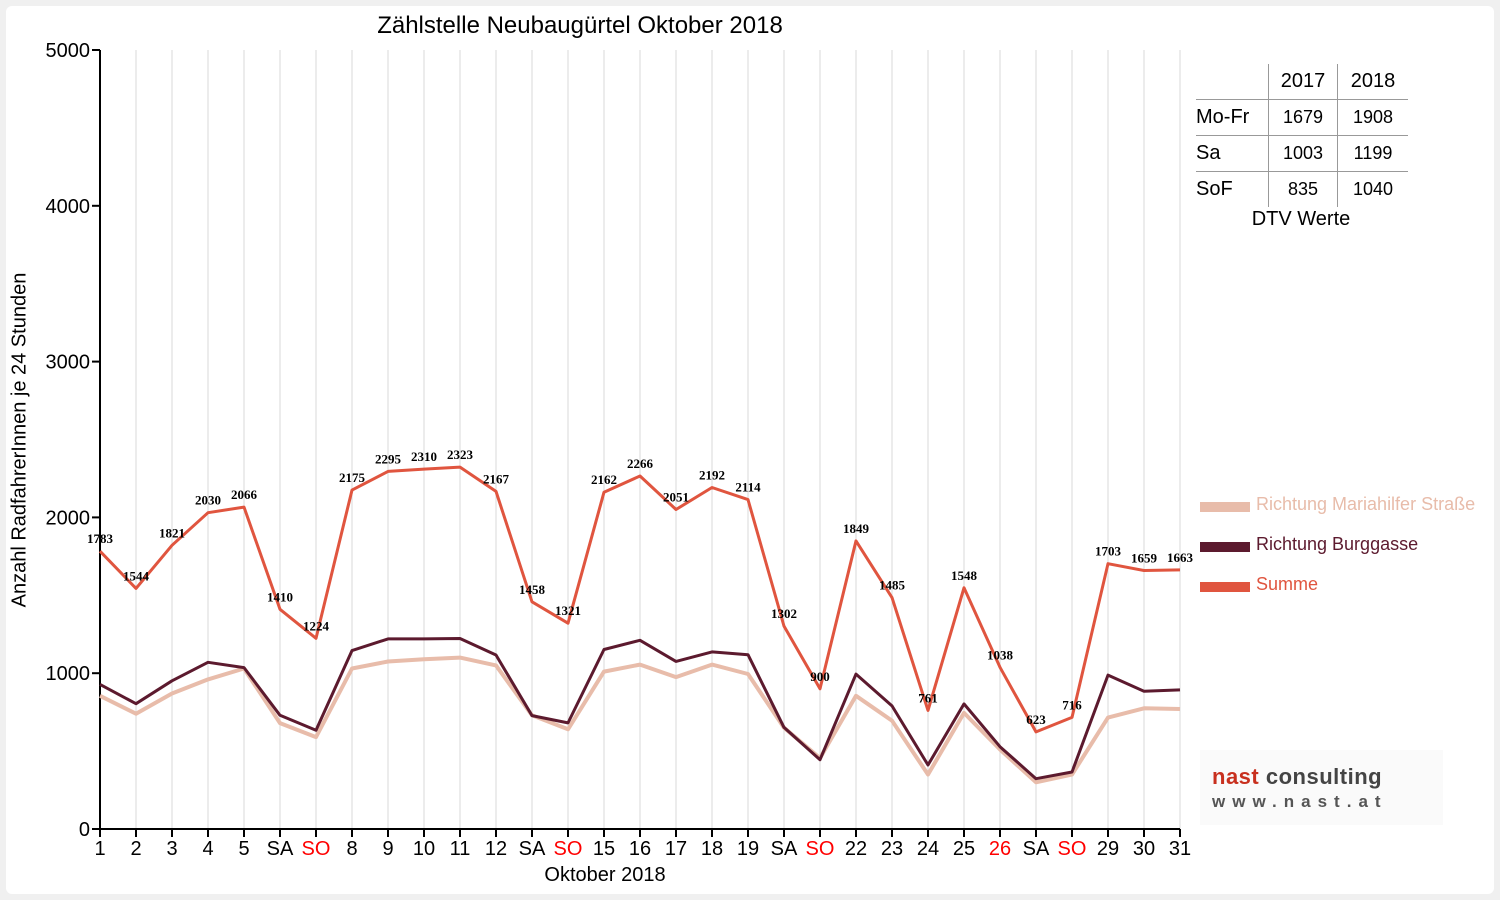 This screenshot has height=900, width=1500. What do you see at coordinates (68, 363) in the screenshot?
I see `y-tick-label: 3000` at bounding box center [68, 363].